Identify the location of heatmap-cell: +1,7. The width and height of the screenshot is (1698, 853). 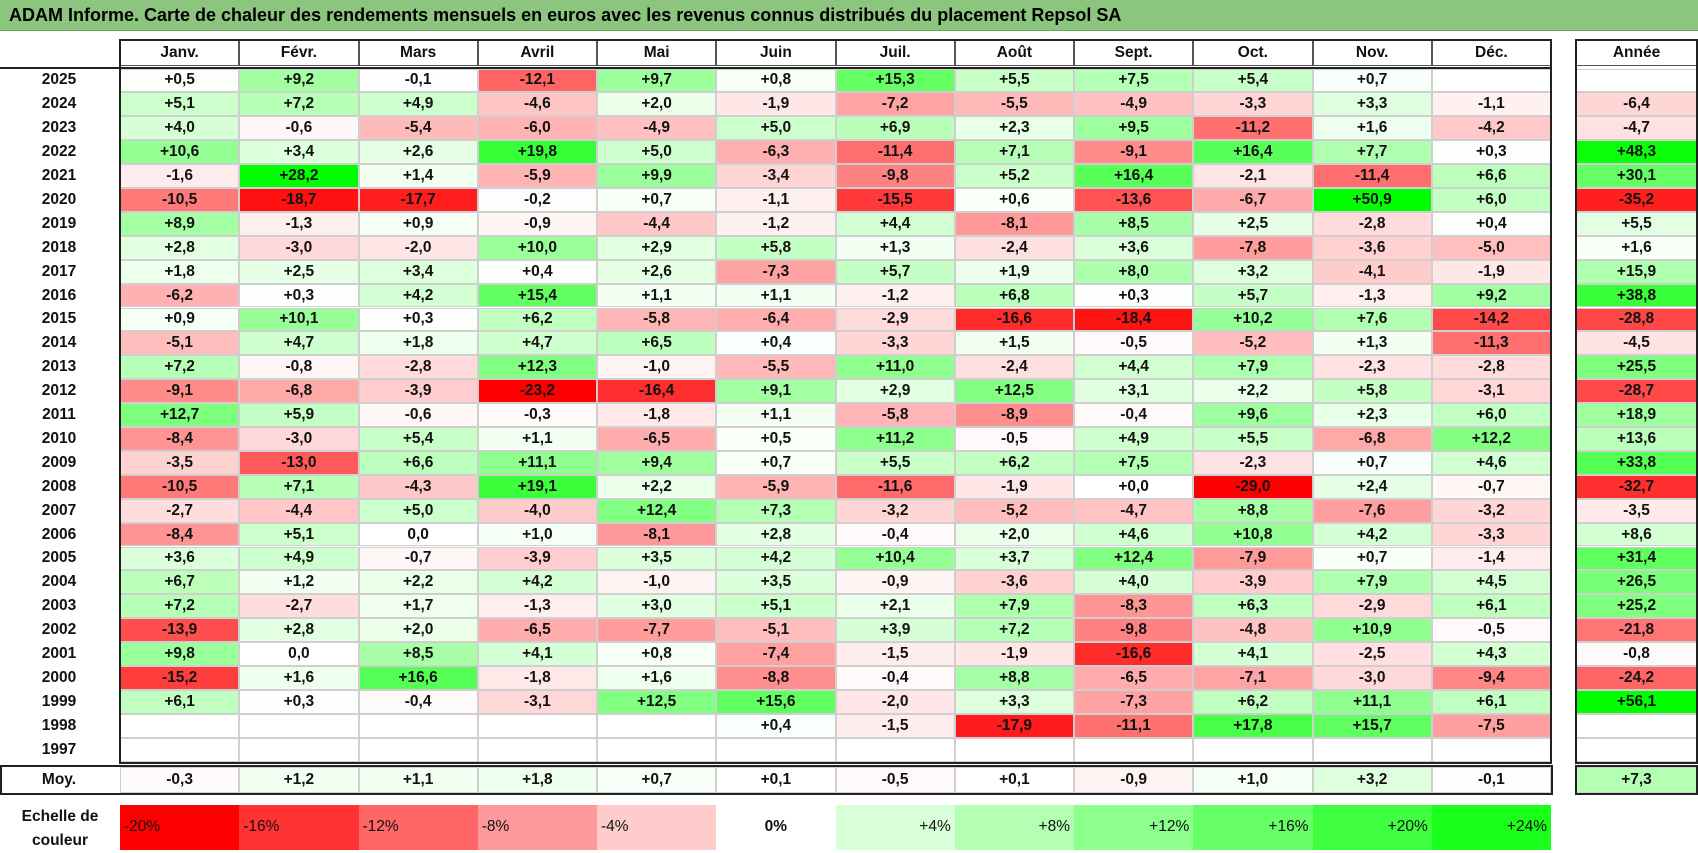
(418, 606).